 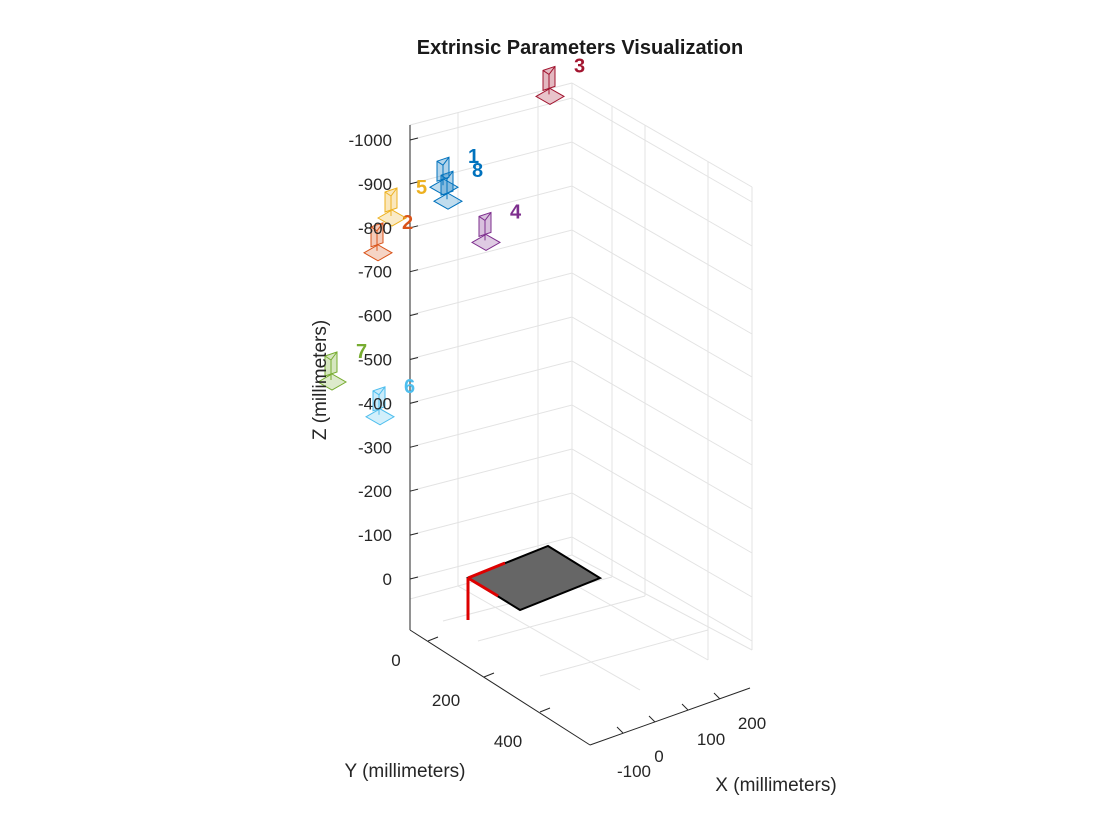 I want to click on x-tick-label: 0, so click(x=658, y=756).